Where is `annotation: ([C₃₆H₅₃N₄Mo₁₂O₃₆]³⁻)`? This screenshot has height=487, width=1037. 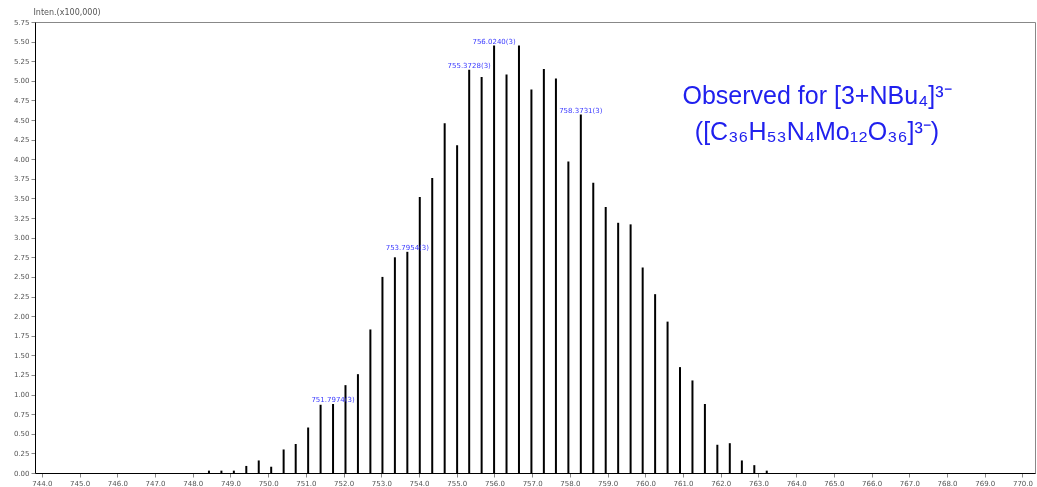 annotation: ([C₃₆H₅₃N₄Mo₁₂O₃₆]³⁻) is located at coordinates (817, 131).